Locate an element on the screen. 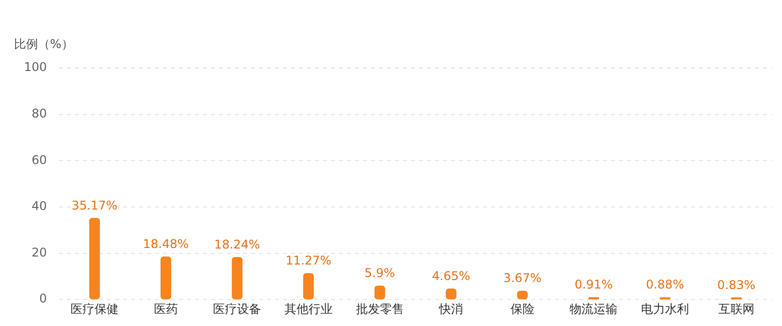 This screenshot has height=326, width=782. y-tick-label: 0 is located at coordinates (43, 299).